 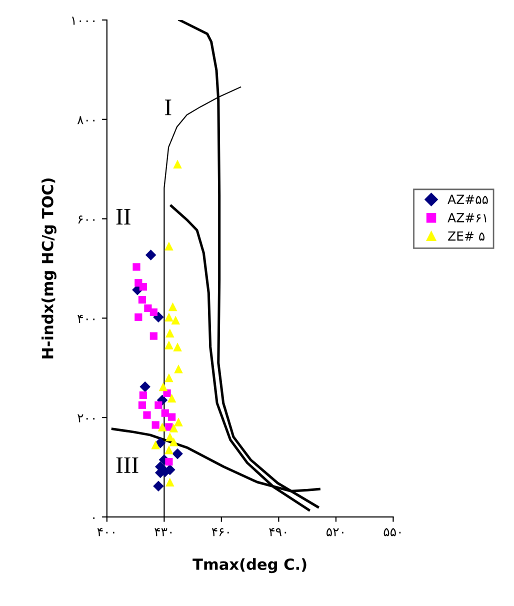 I want to click on x-tick-label: ۵۵۰, so click(x=392, y=532).